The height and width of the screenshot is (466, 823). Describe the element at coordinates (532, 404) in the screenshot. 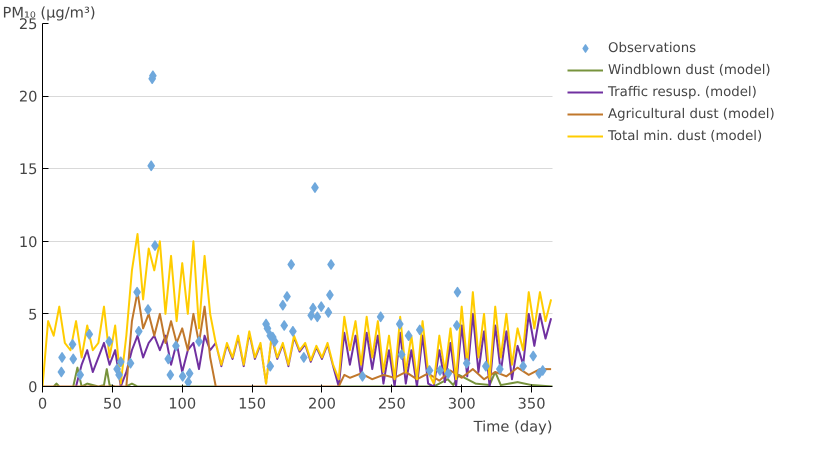

I see `x-tick-label: 350` at that location.